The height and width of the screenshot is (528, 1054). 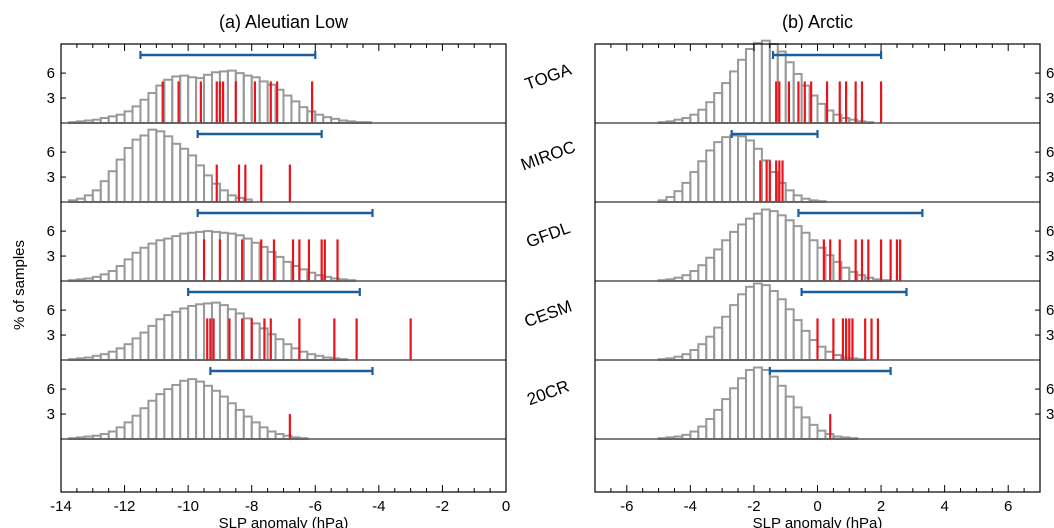 What do you see at coordinates (125, 506) in the screenshot?
I see `x-tick-label: -12` at bounding box center [125, 506].